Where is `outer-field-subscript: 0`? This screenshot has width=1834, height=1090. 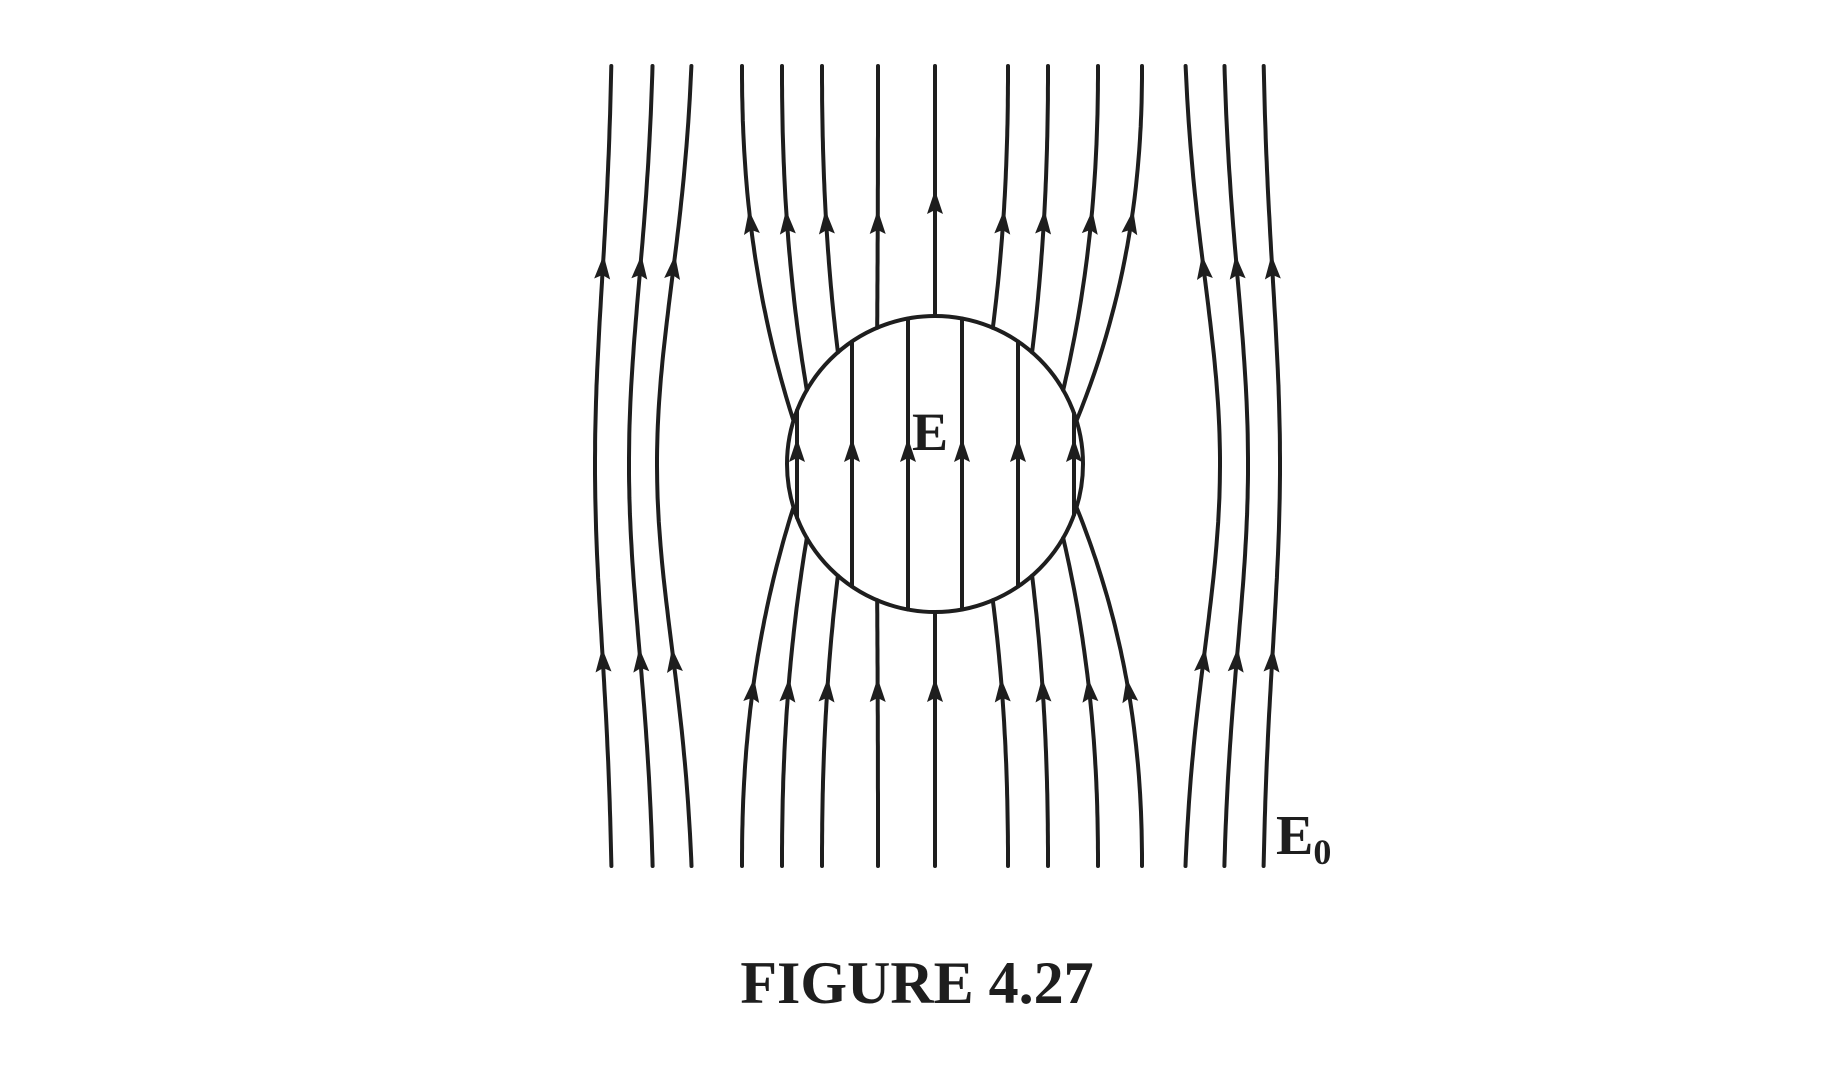 outer-field-subscript: 0 is located at coordinates (1322, 852).